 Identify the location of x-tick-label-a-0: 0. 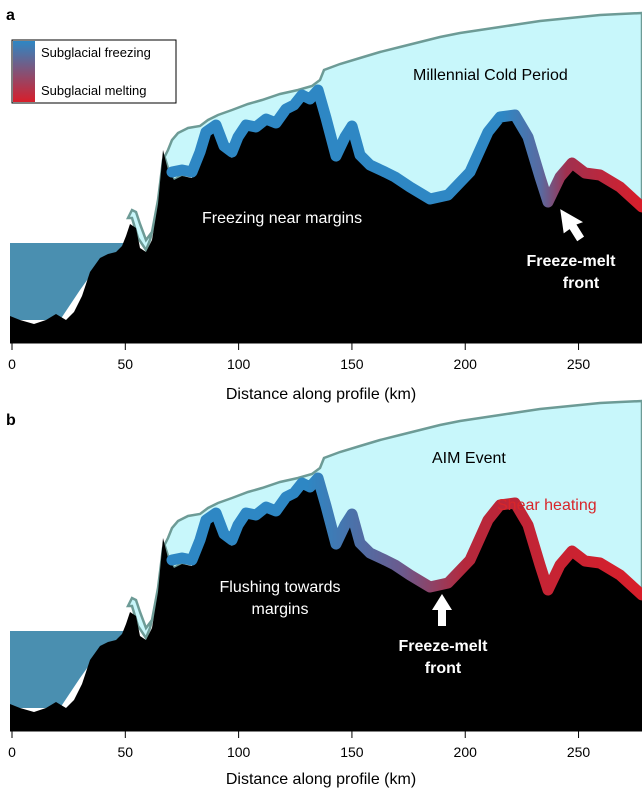
(12, 364).